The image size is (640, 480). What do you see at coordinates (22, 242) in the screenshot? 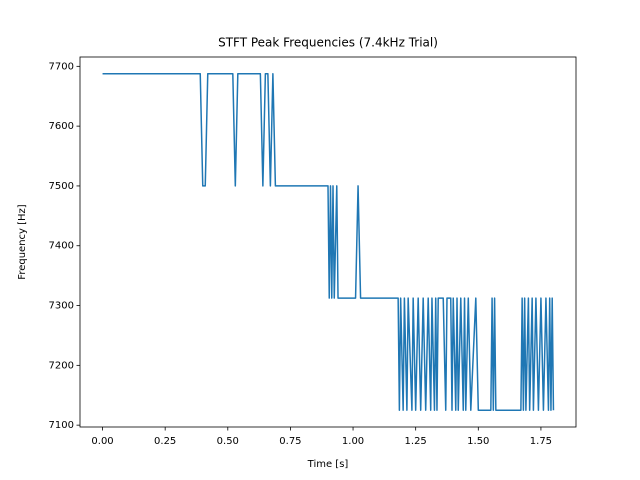
I see `y-axis-label: Frequency [Hz]` at bounding box center [22, 242].